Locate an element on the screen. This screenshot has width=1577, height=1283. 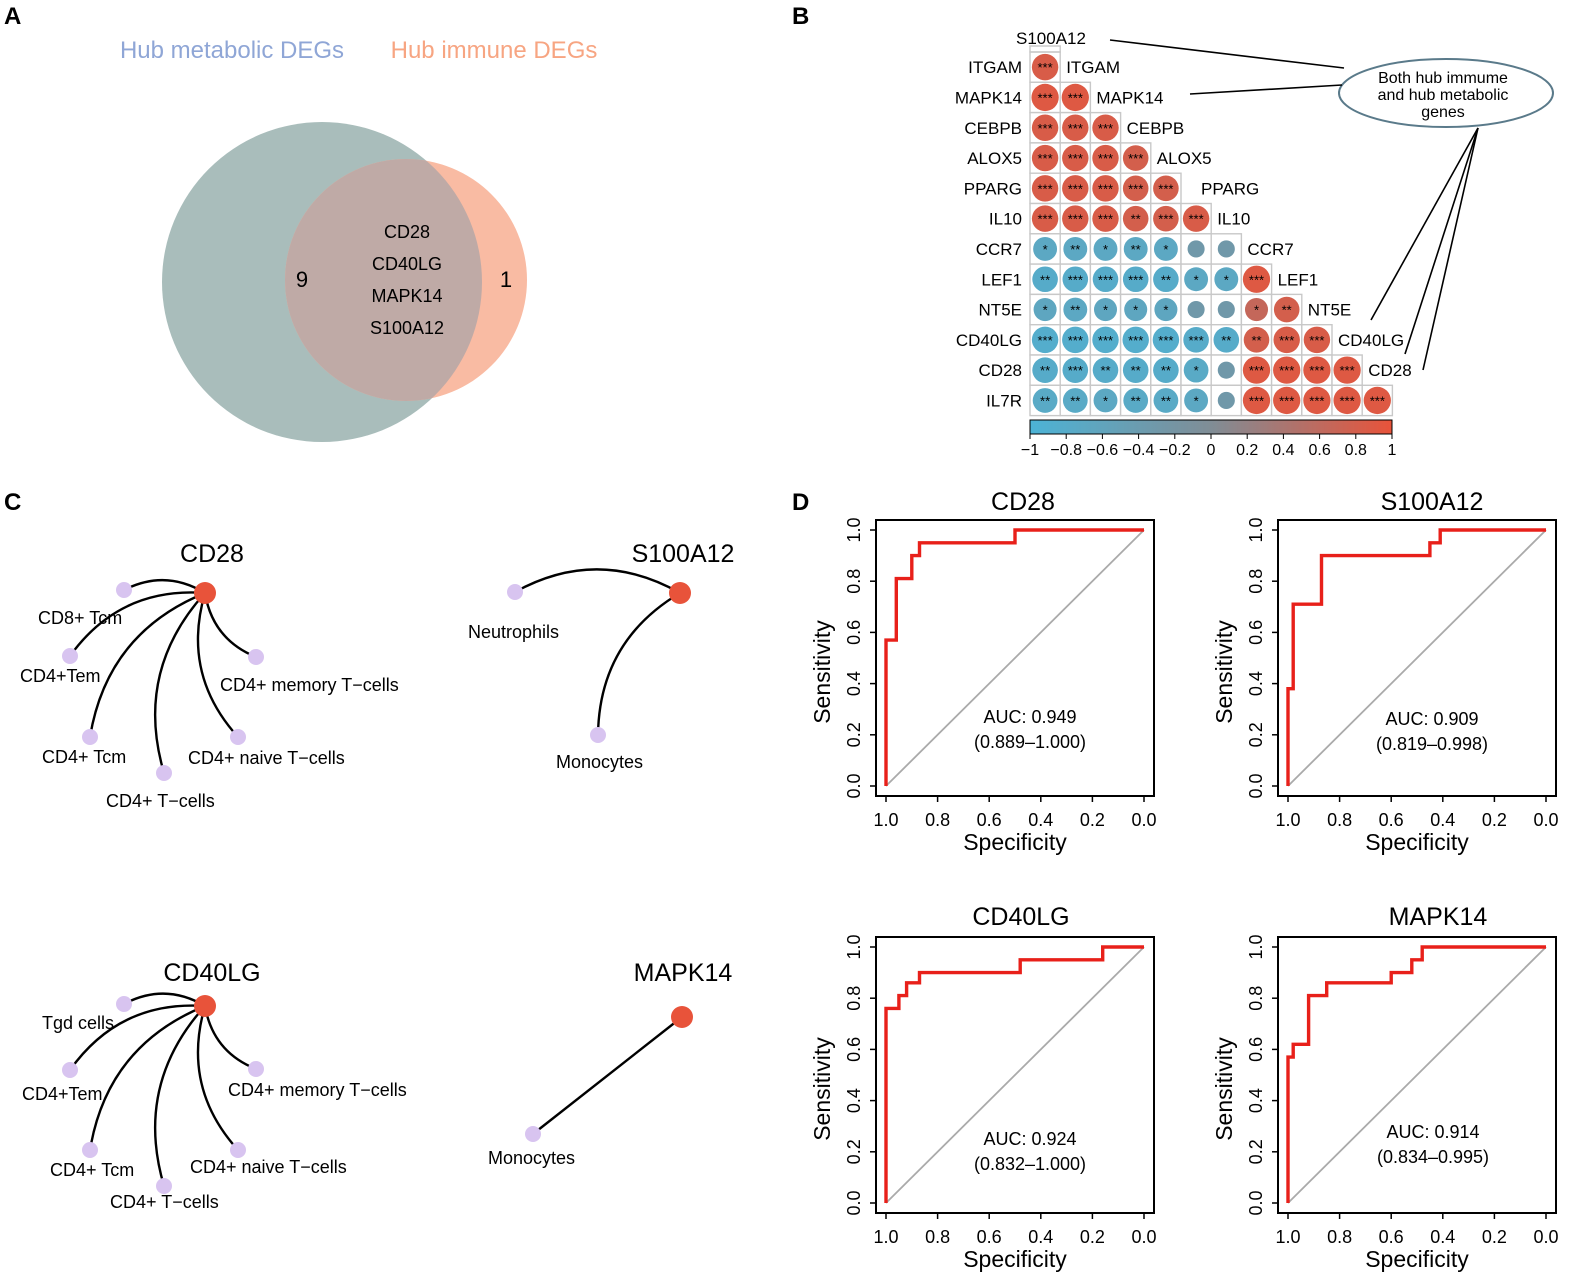
roc-y-tick-label: 0.4 is located at coordinates (854, 1100).